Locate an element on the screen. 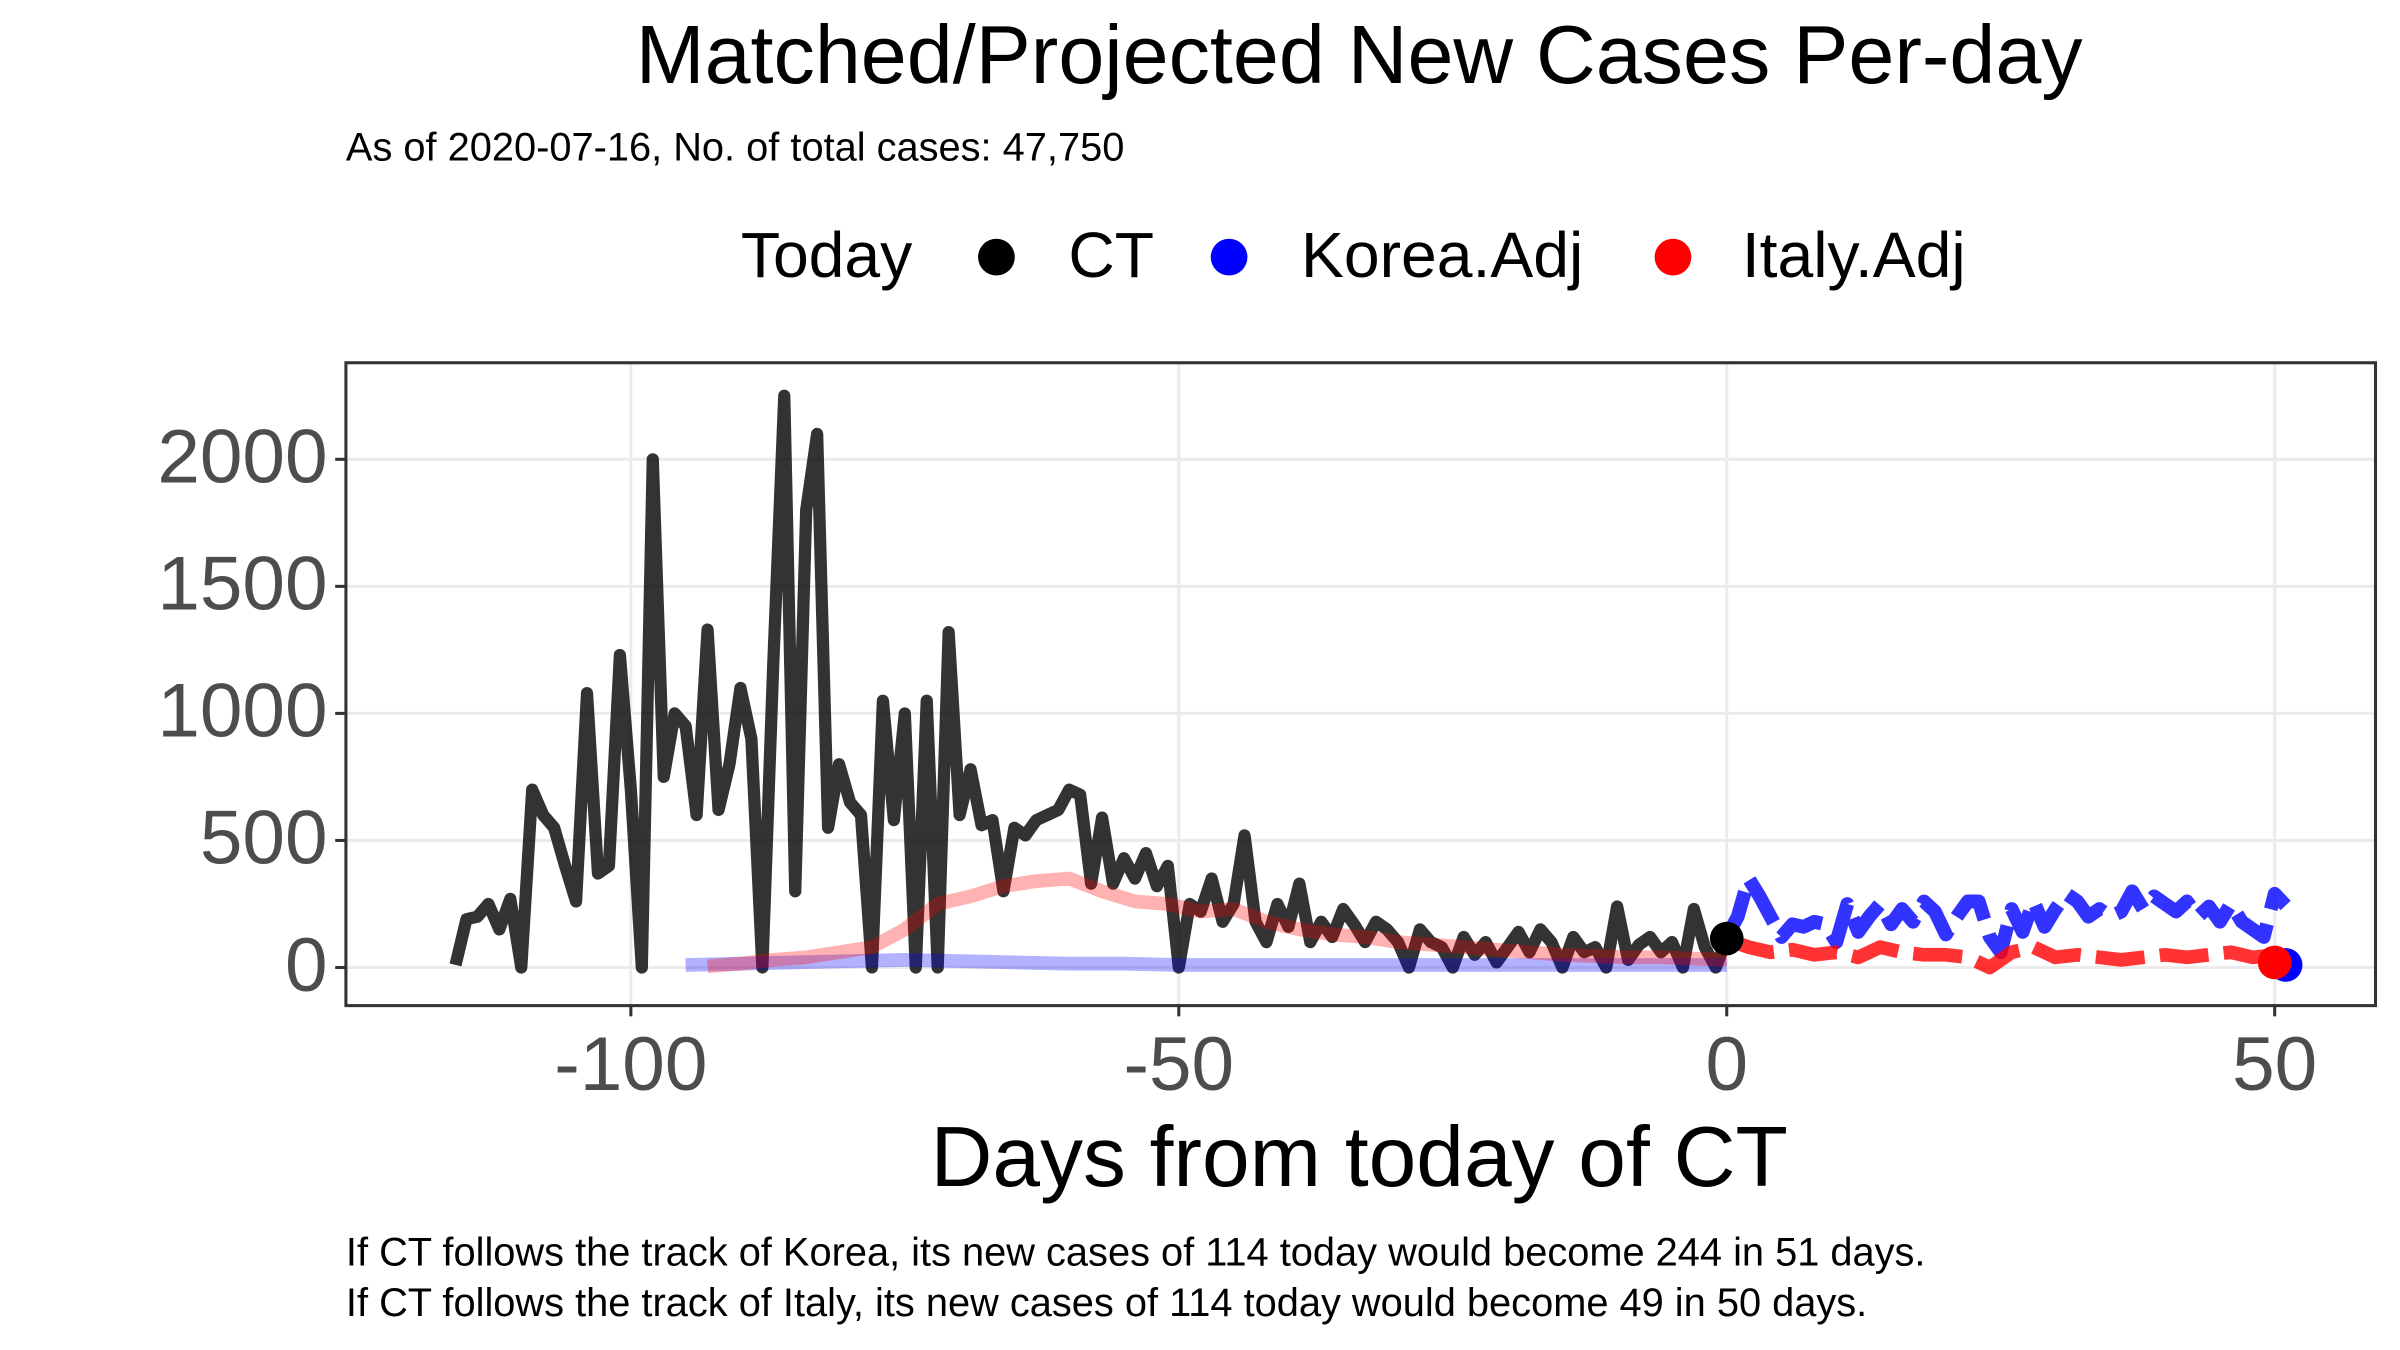  y-tick-label: 1000 is located at coordinates (242, 711).